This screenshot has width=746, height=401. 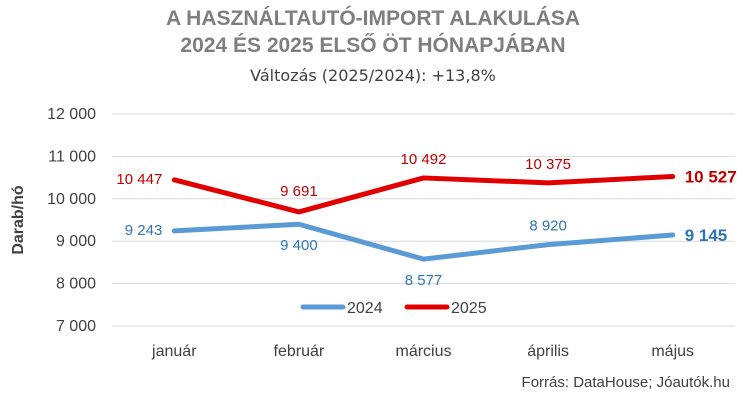 I want to click on x-tick-label: január, so click(x=174, y=351).